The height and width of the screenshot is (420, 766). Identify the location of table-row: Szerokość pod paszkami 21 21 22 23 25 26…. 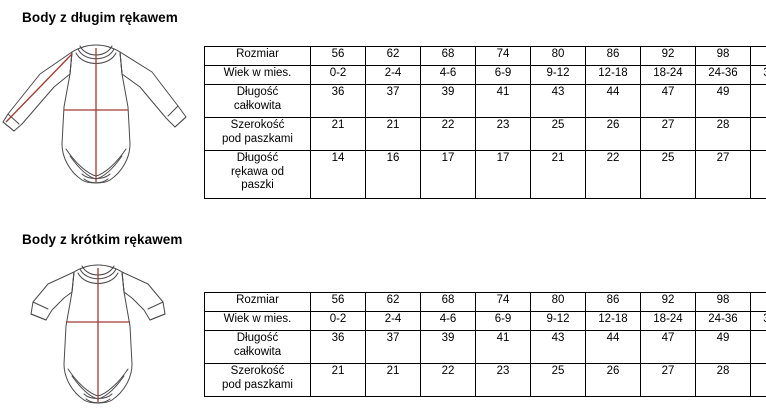
(485, 380).